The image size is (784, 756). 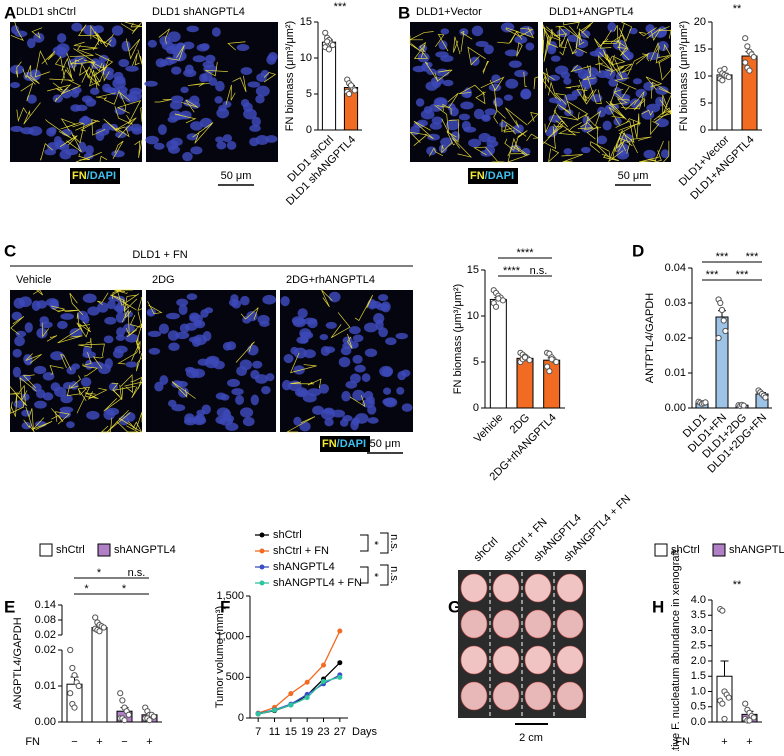 I want to click on legend-label: shCtrl + FN, so click(x=301, y=551).